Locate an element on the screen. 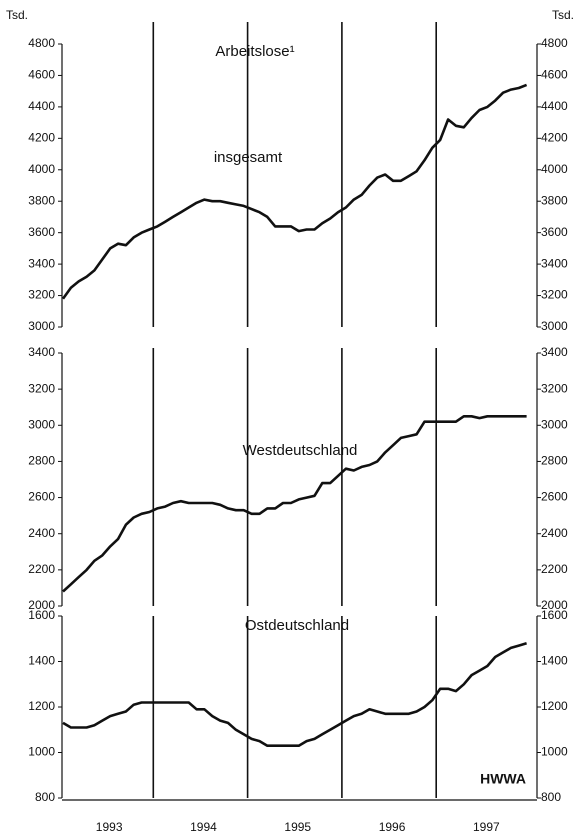  panel-title: Westdeutschland is located at coordinates (300, 450).